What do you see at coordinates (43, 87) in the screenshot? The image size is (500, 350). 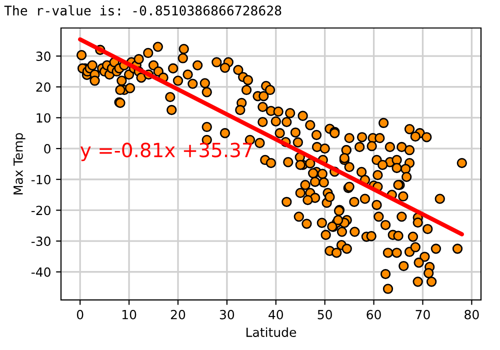 I see `y-tick-label: 20` at bounding box center [43, 87].